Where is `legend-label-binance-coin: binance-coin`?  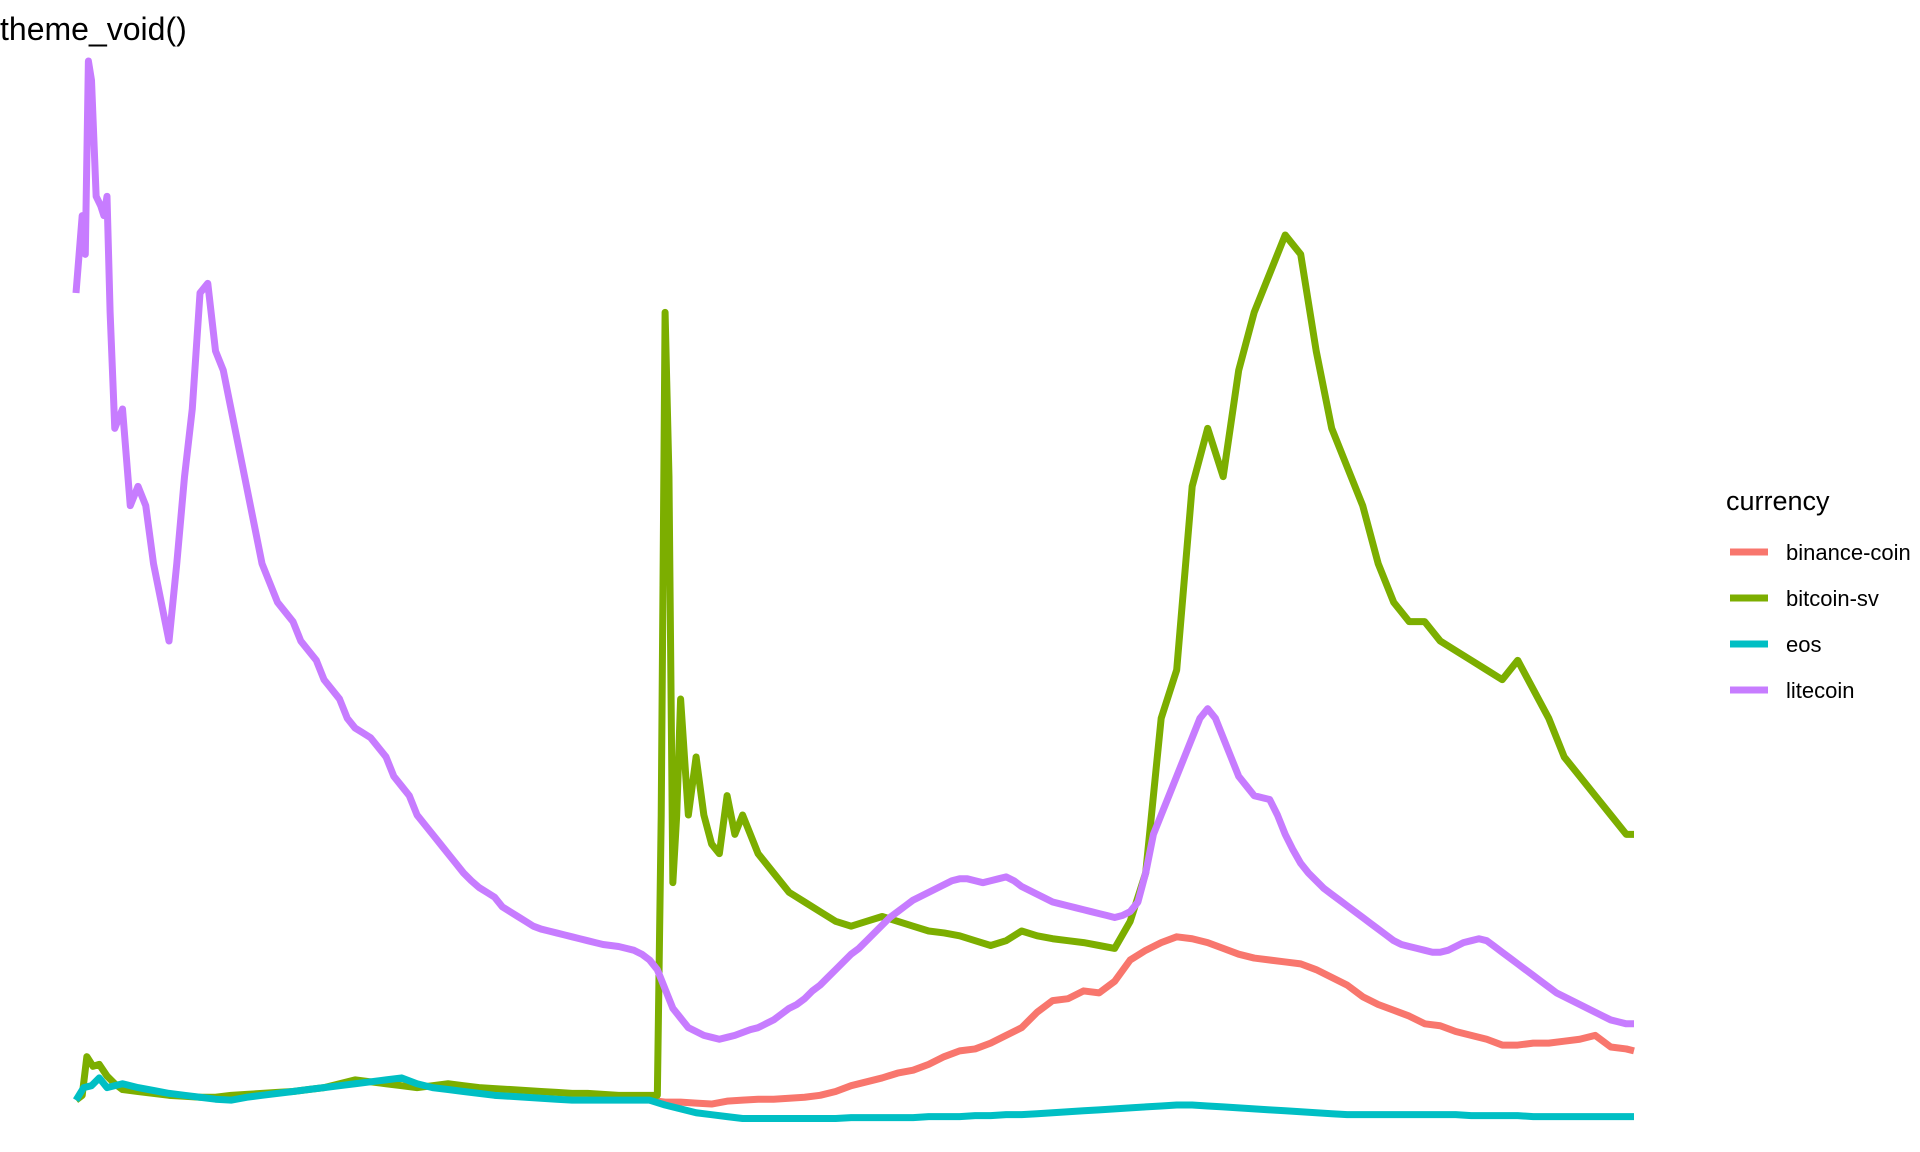 legend-label-binance-coin: binance-coin is located at coordinates (1848, 552).